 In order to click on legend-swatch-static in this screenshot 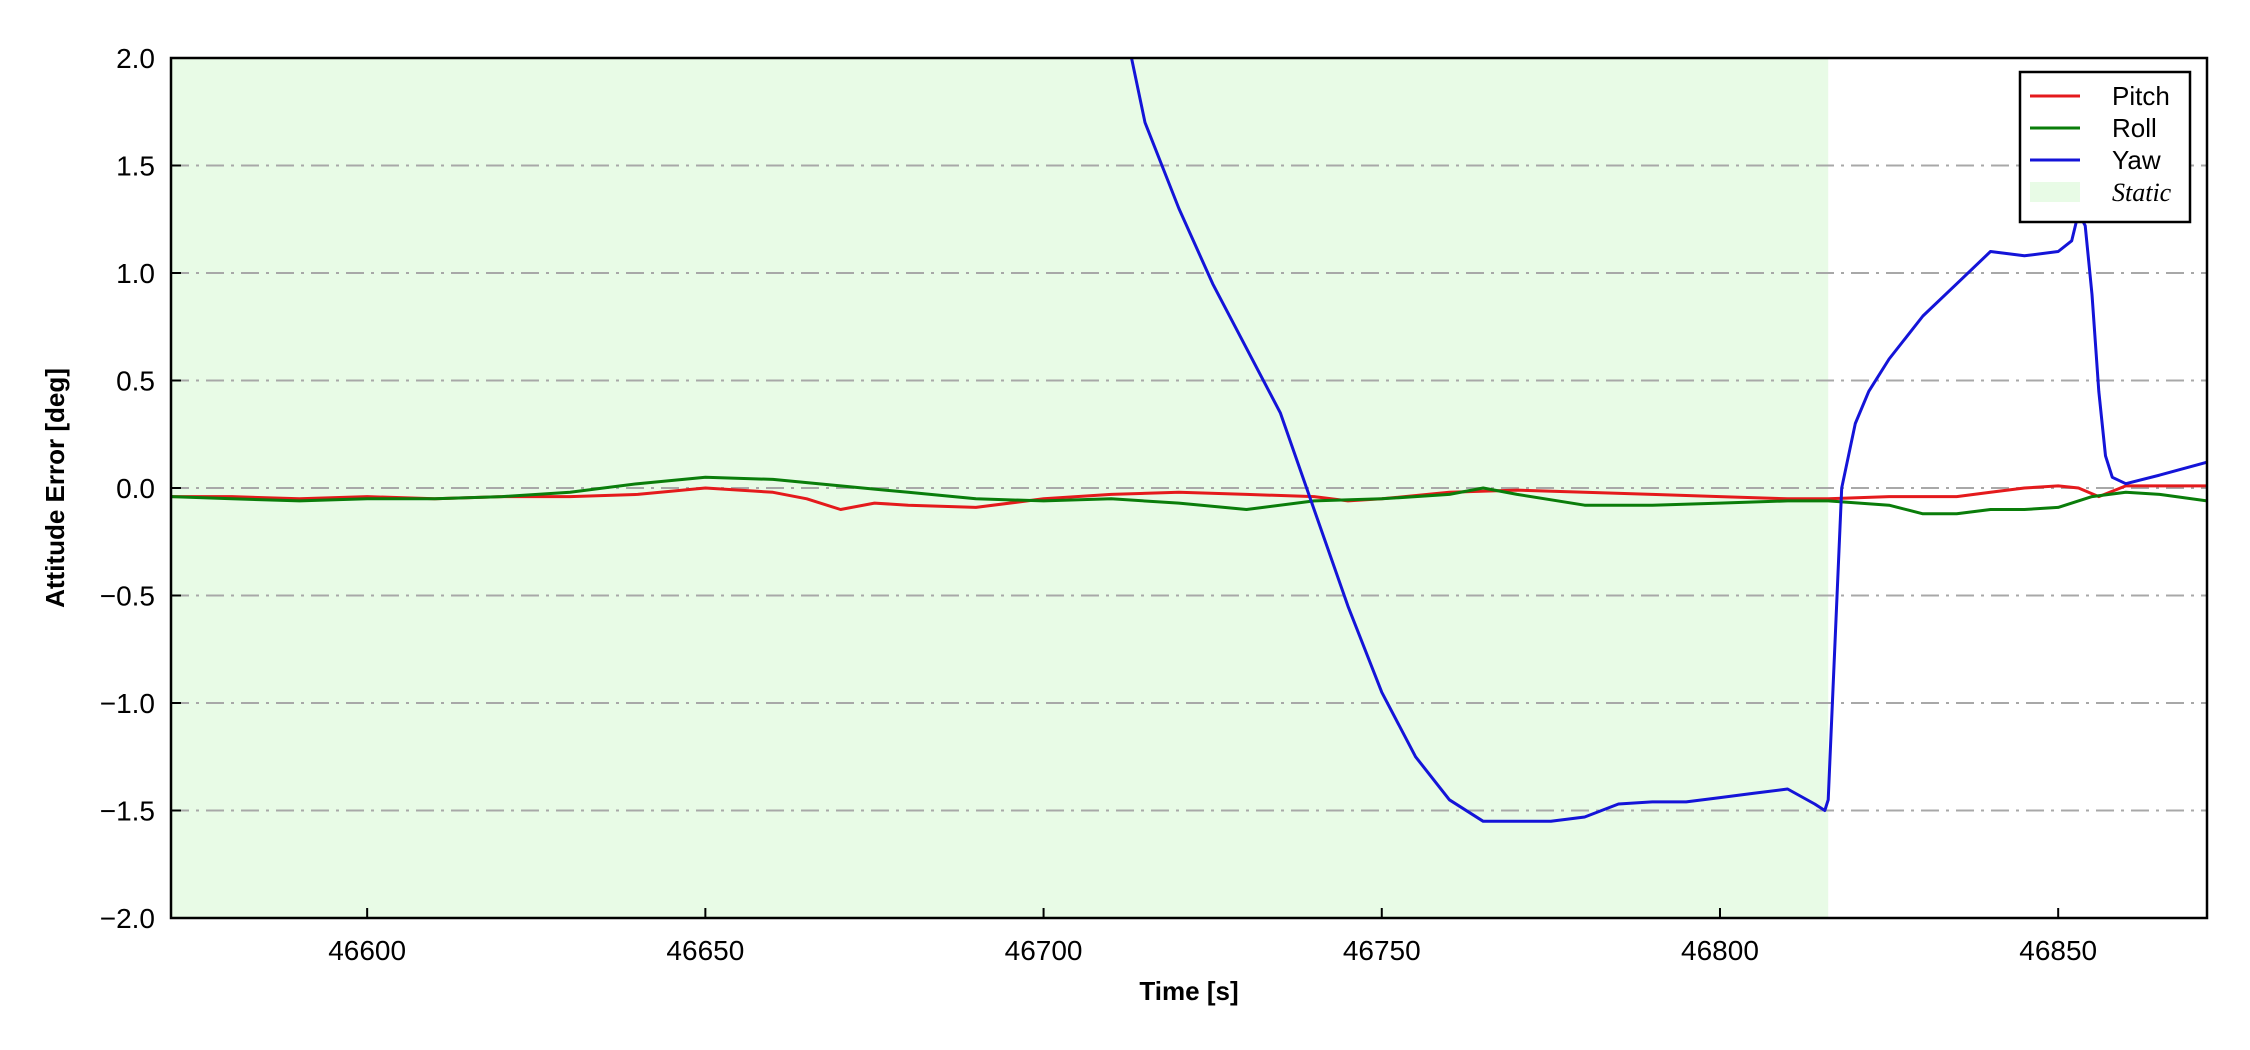, I will do `click(2055, 192)`.